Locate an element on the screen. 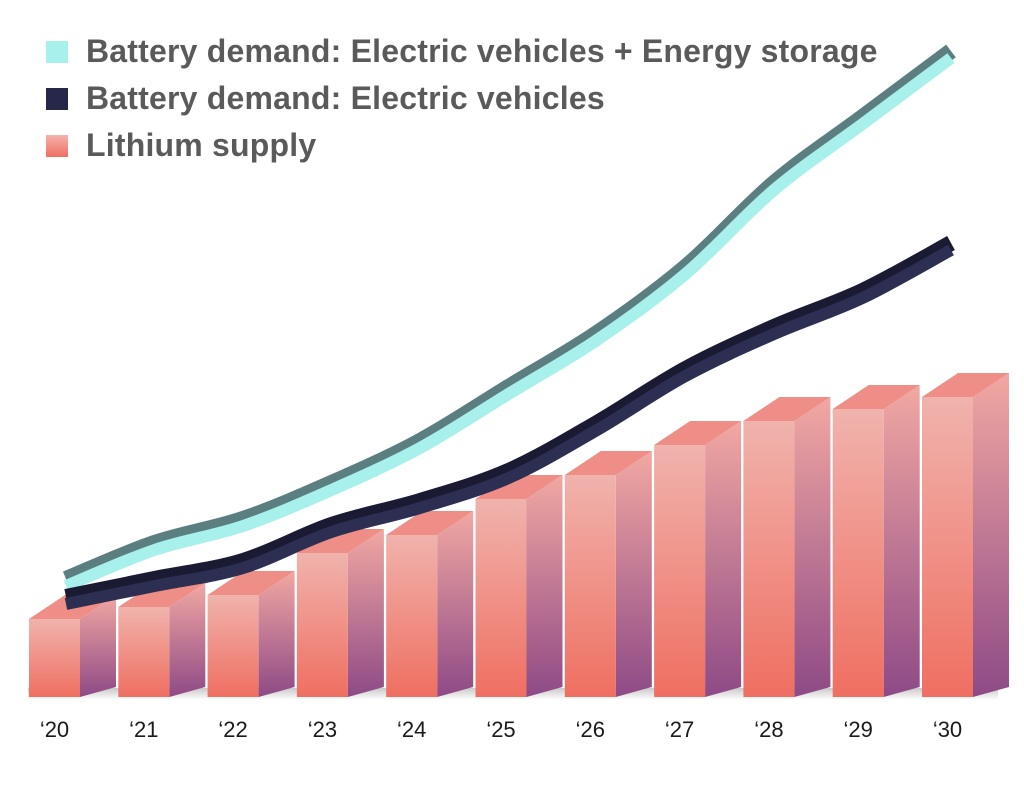 This screenshot has height=786, width=1024. legend-item-ev: Battery demand: Electric vehicles is located at coordinates (462, 98).